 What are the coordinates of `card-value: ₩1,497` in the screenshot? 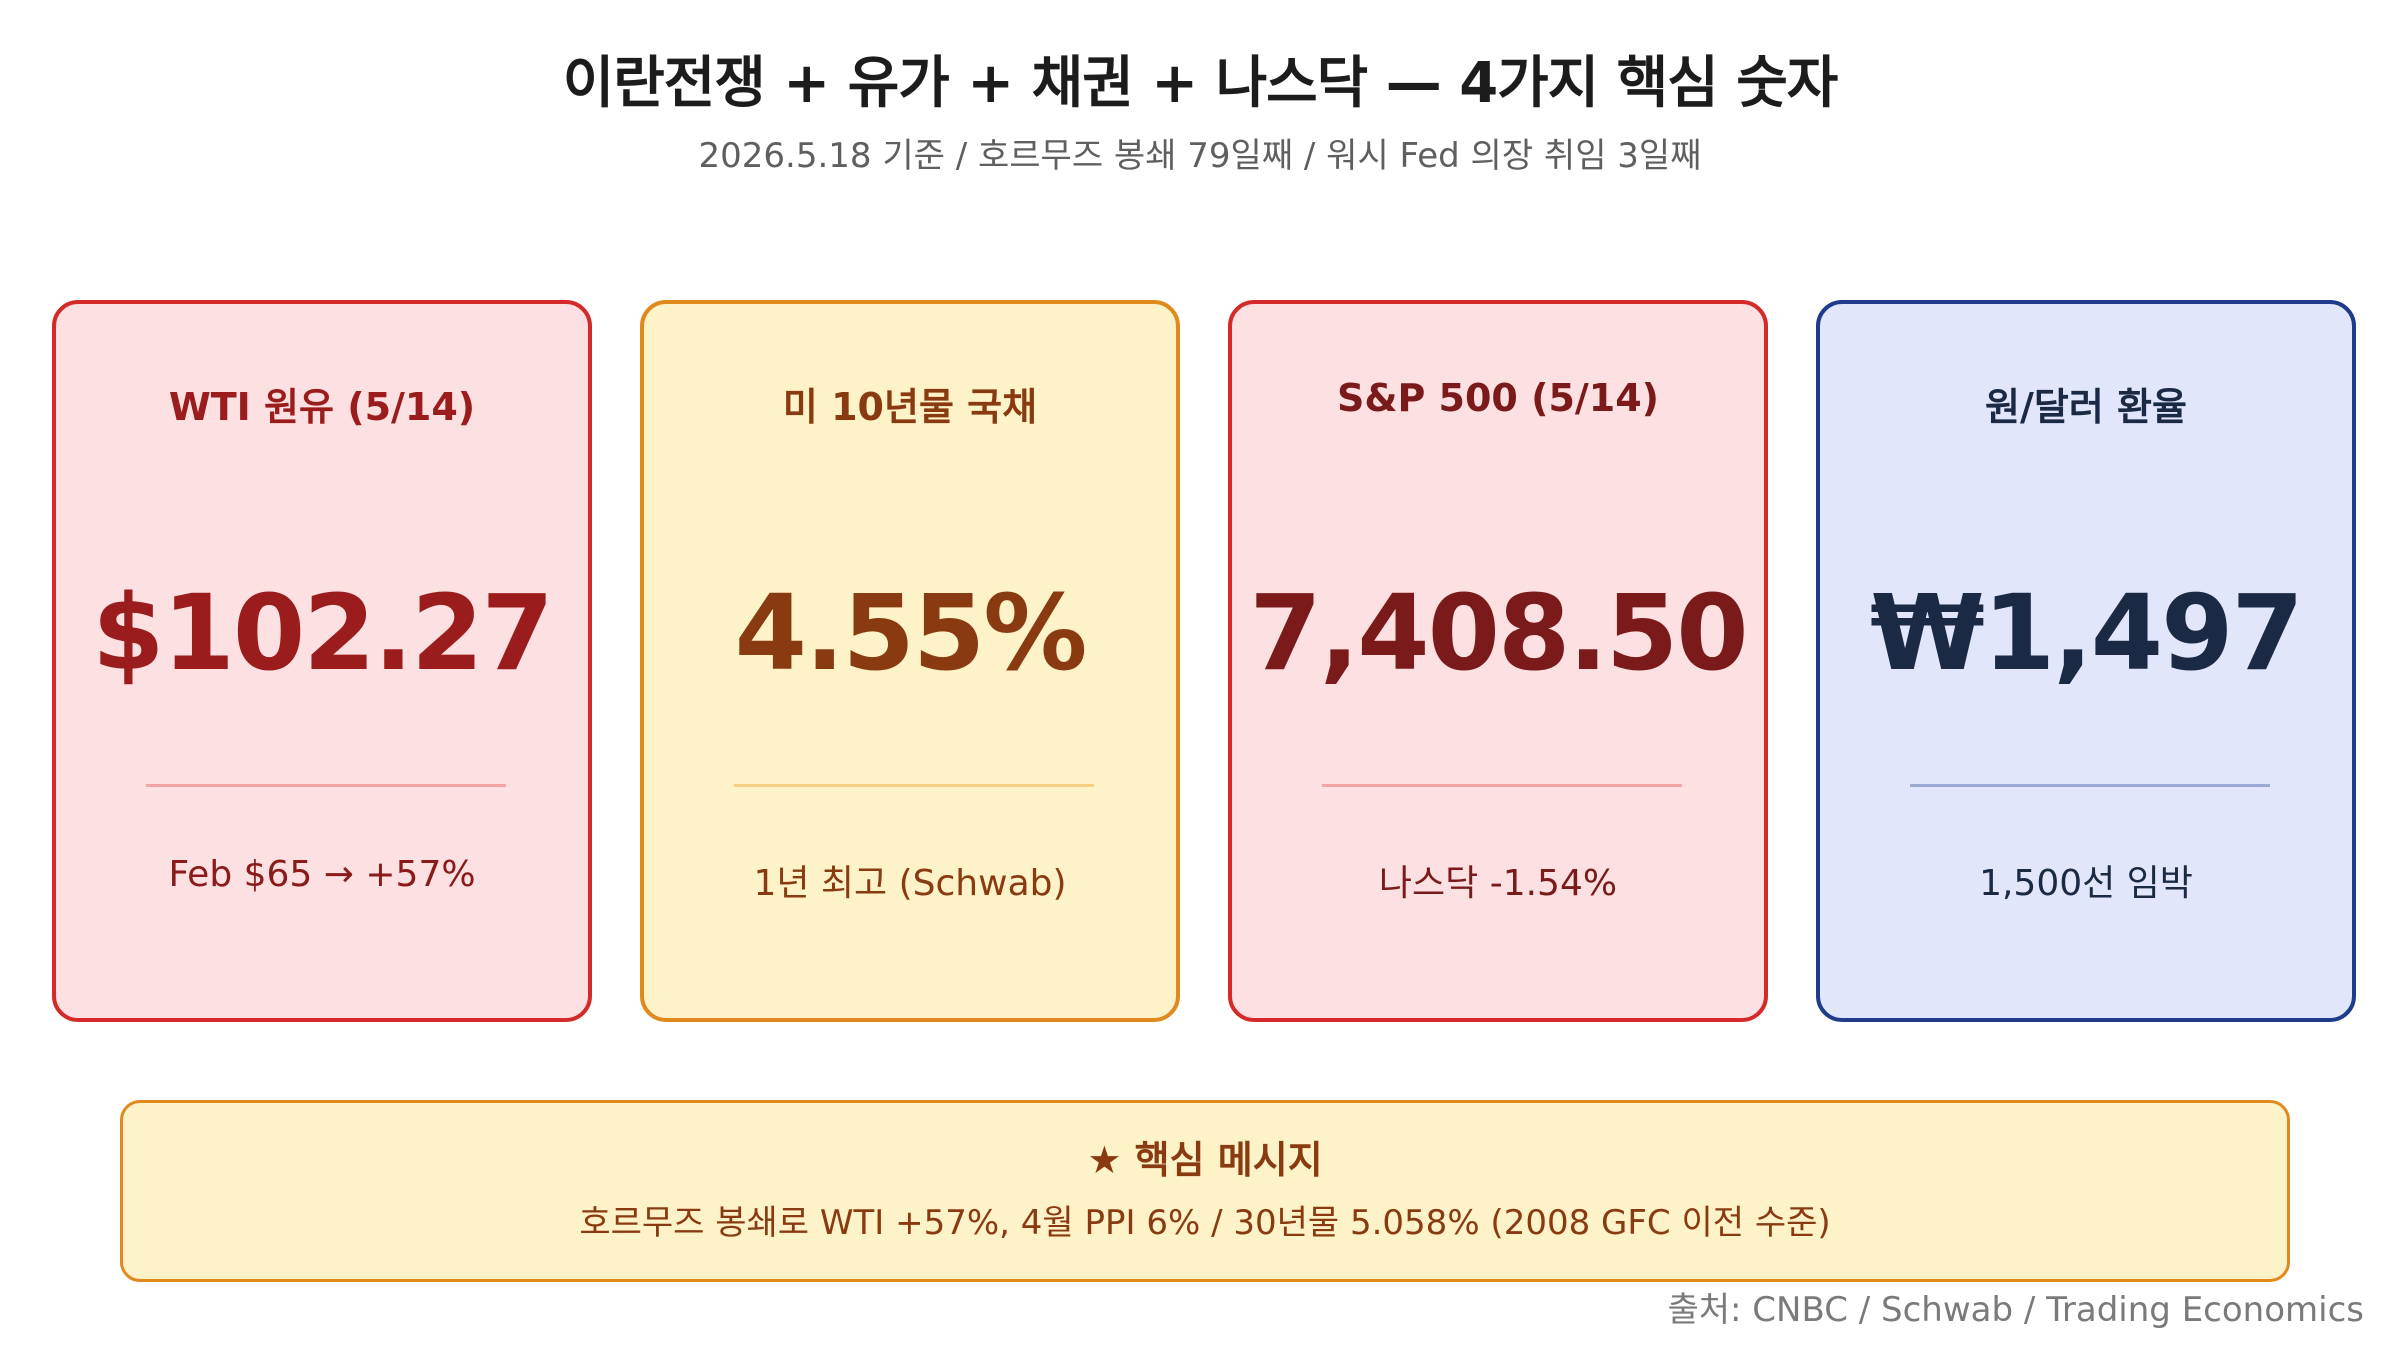 It's located at (2087, 633).